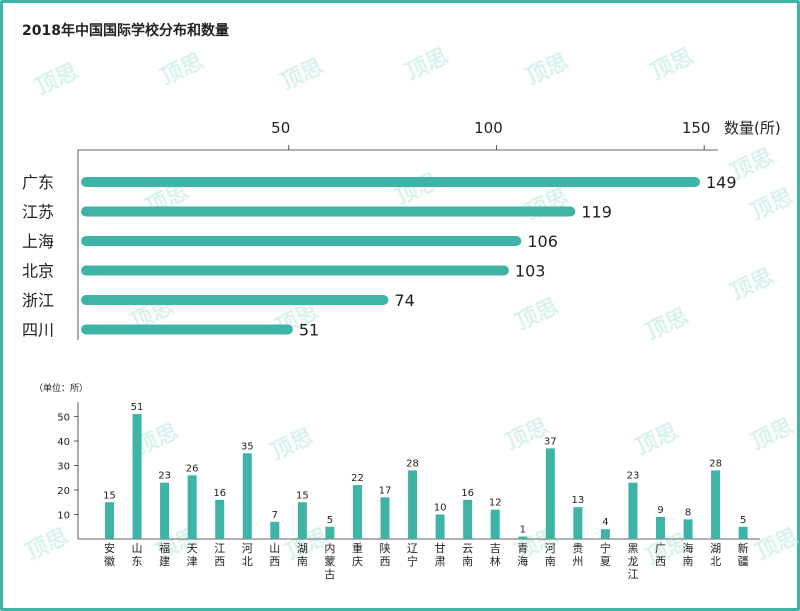 The height and width of the screenshot is (611, 800). What do you see at coordinates (385, 554) in the screenshot?
I see `v-category-label: 陕西` at bounding box center [385, 554].